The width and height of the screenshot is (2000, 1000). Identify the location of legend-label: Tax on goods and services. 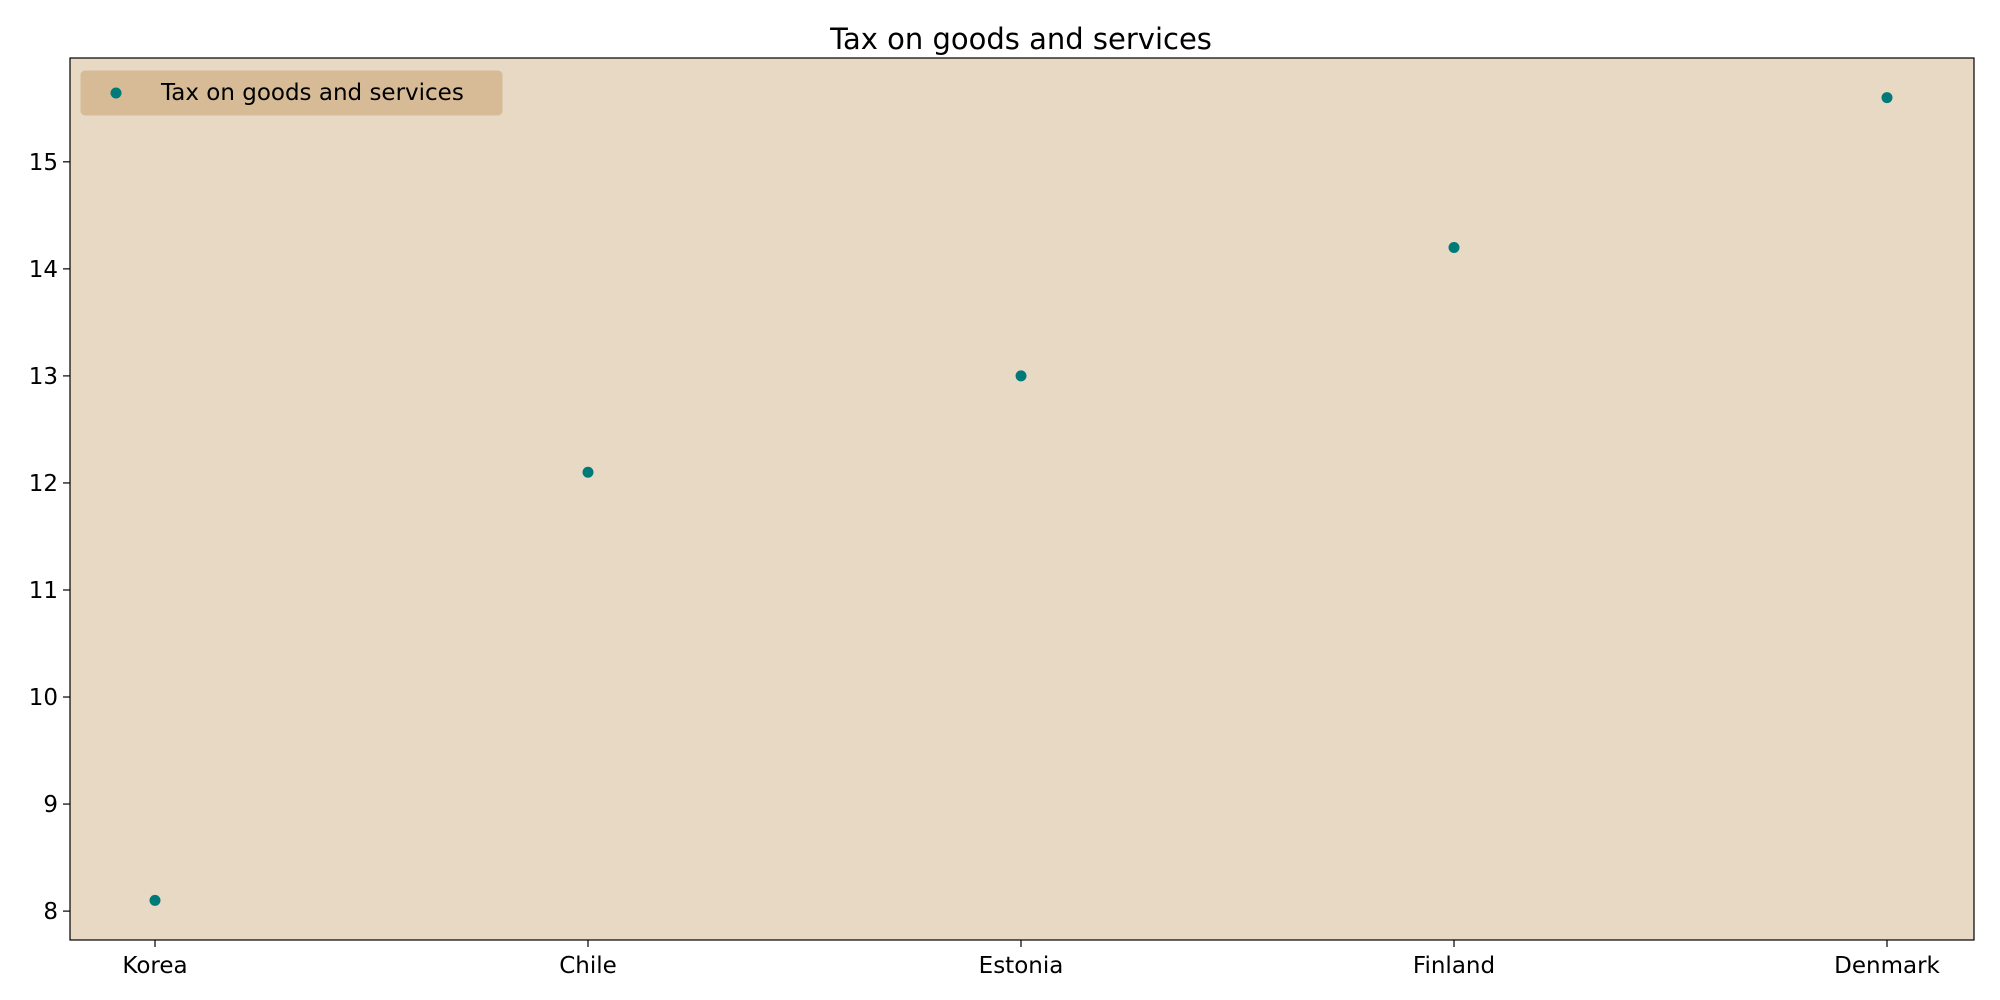
(312, 93).